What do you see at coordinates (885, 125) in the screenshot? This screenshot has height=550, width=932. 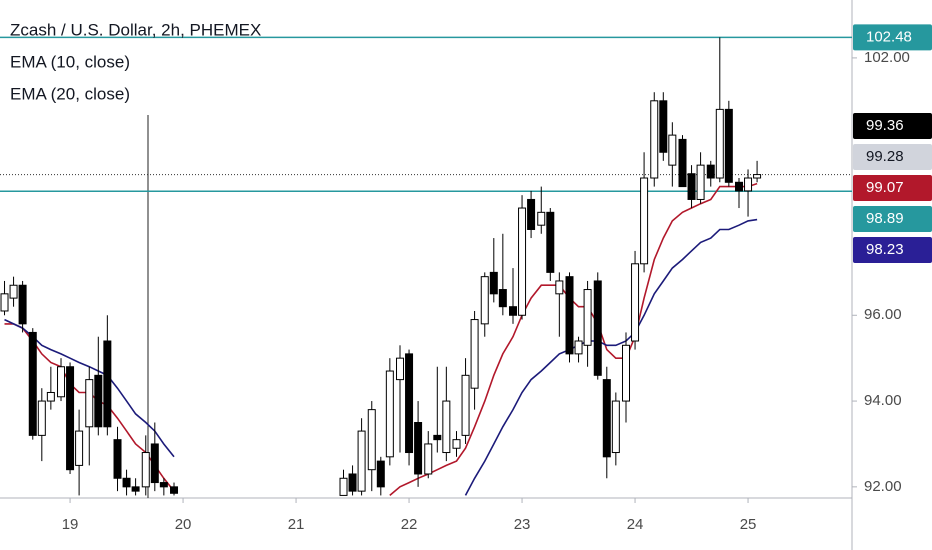 I see `price-label: 99.36` at bounding box center [885, 125].